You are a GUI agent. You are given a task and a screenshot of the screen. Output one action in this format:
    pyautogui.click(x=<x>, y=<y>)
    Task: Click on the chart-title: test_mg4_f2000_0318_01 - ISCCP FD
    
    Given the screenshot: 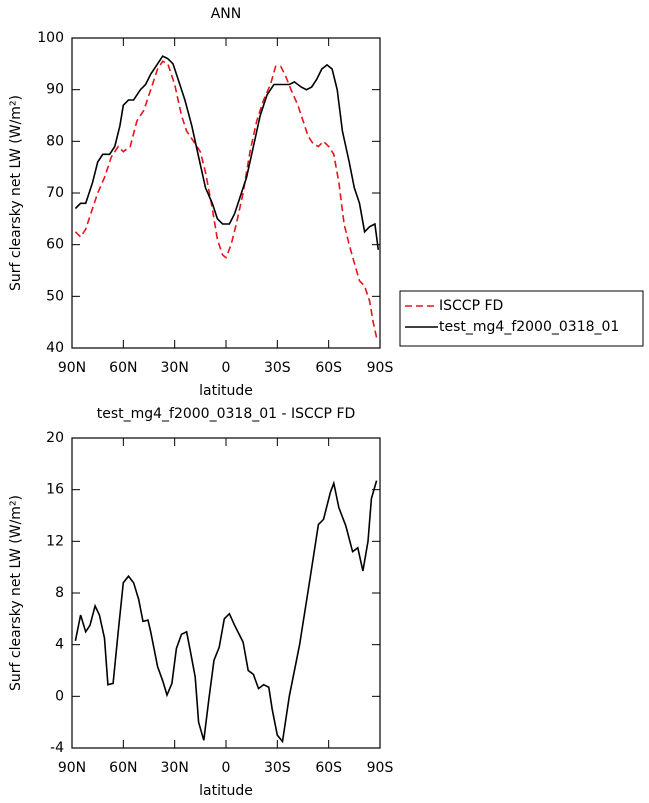 What is the action you would take?
    pyautogui.click(x=226, y=414)
    